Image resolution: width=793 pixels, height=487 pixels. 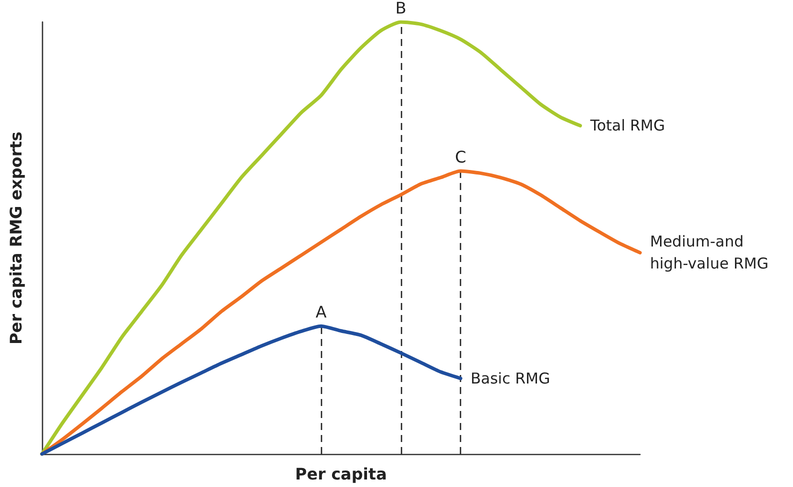 I want to click on x-axis-title: Per capita, so click(x=341, y=474).